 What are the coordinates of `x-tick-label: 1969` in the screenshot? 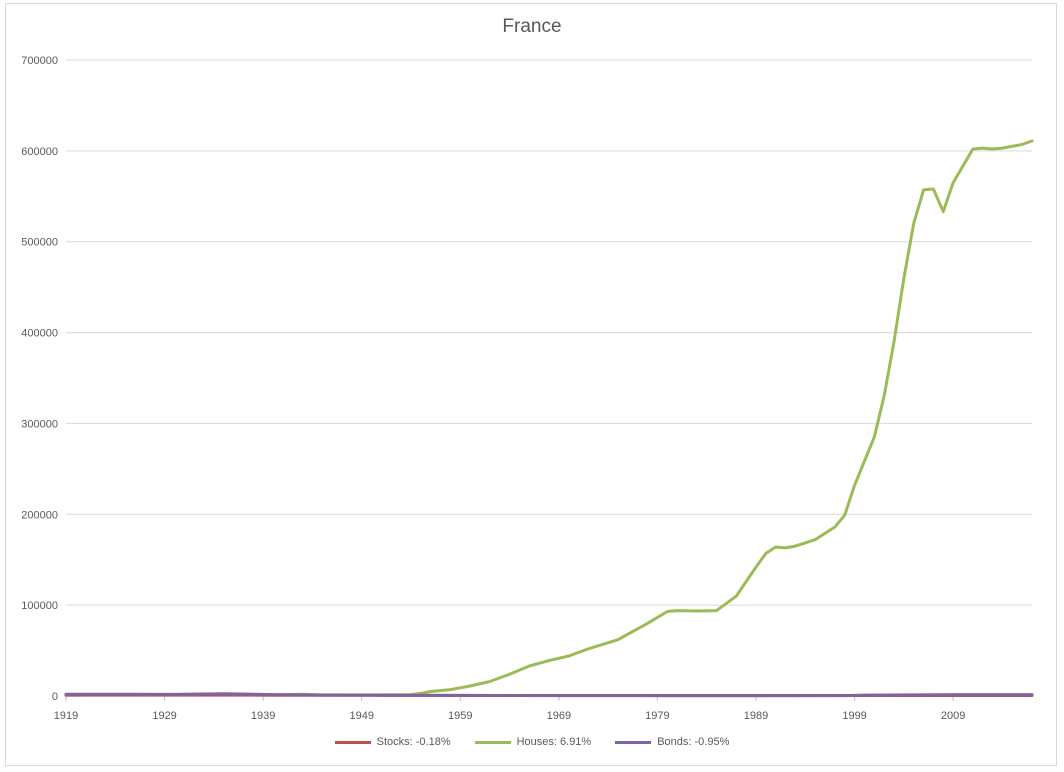 It's located at (559, 716).